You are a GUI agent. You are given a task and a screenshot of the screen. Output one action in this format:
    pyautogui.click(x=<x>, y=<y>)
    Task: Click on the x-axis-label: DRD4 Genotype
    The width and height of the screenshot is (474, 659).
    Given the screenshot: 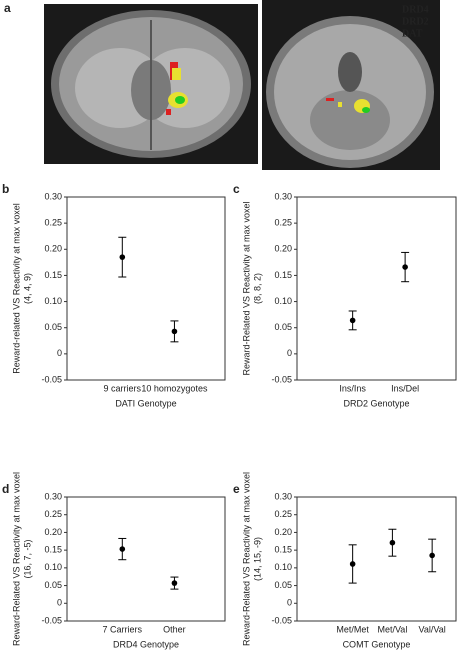 What is the action you would take?
    pyautogui.click(x=146, y=644)
    